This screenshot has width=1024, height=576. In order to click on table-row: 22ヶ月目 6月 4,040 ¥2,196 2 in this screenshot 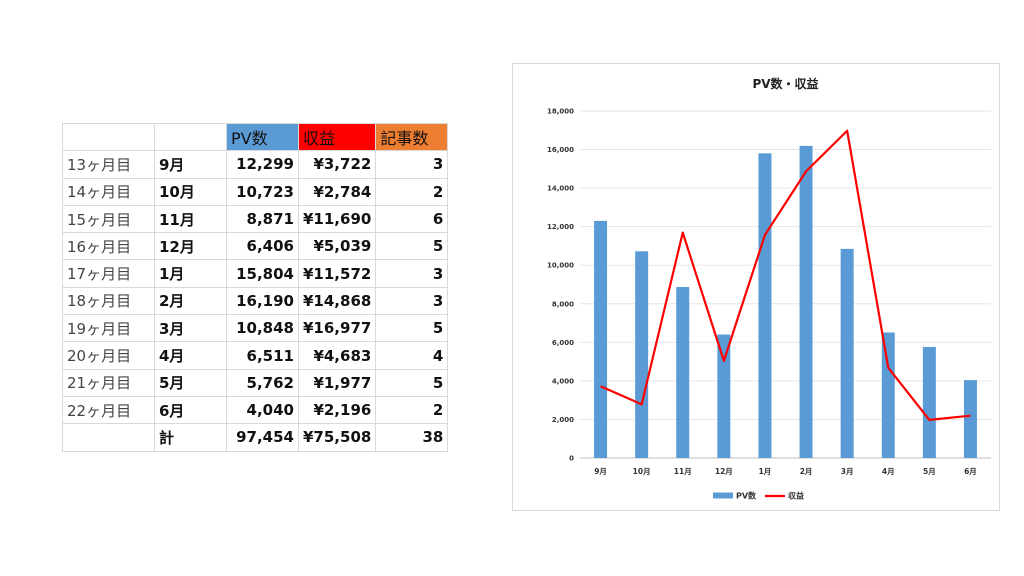, I will do `click(255, 410)`.